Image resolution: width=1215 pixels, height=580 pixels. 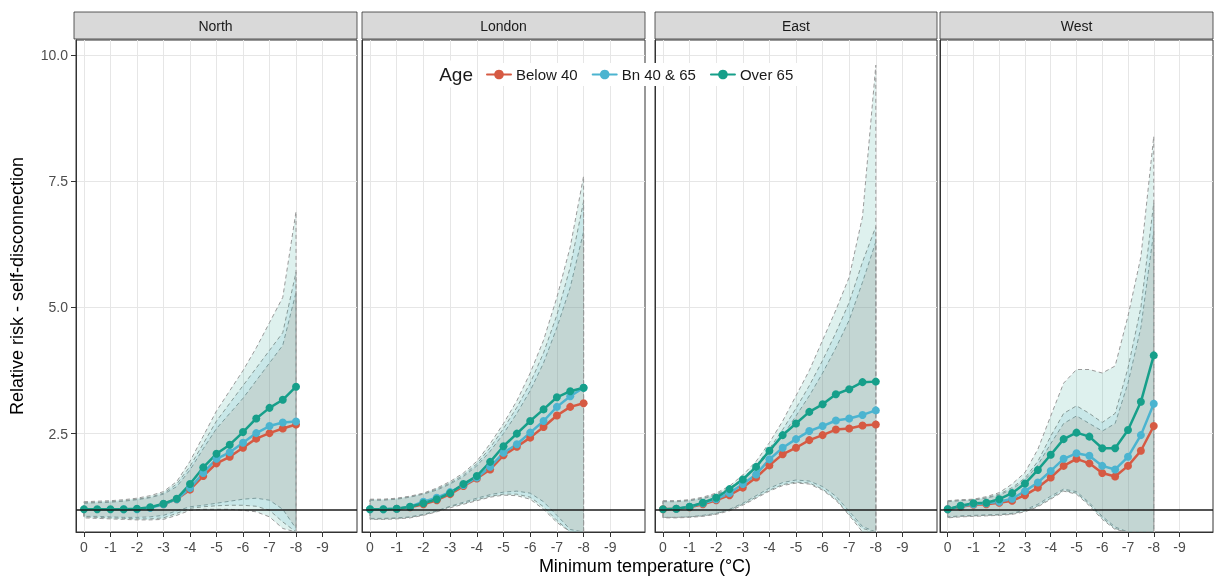 I want to click on y-tick-label: 10.0, so click(x=54, y=55).